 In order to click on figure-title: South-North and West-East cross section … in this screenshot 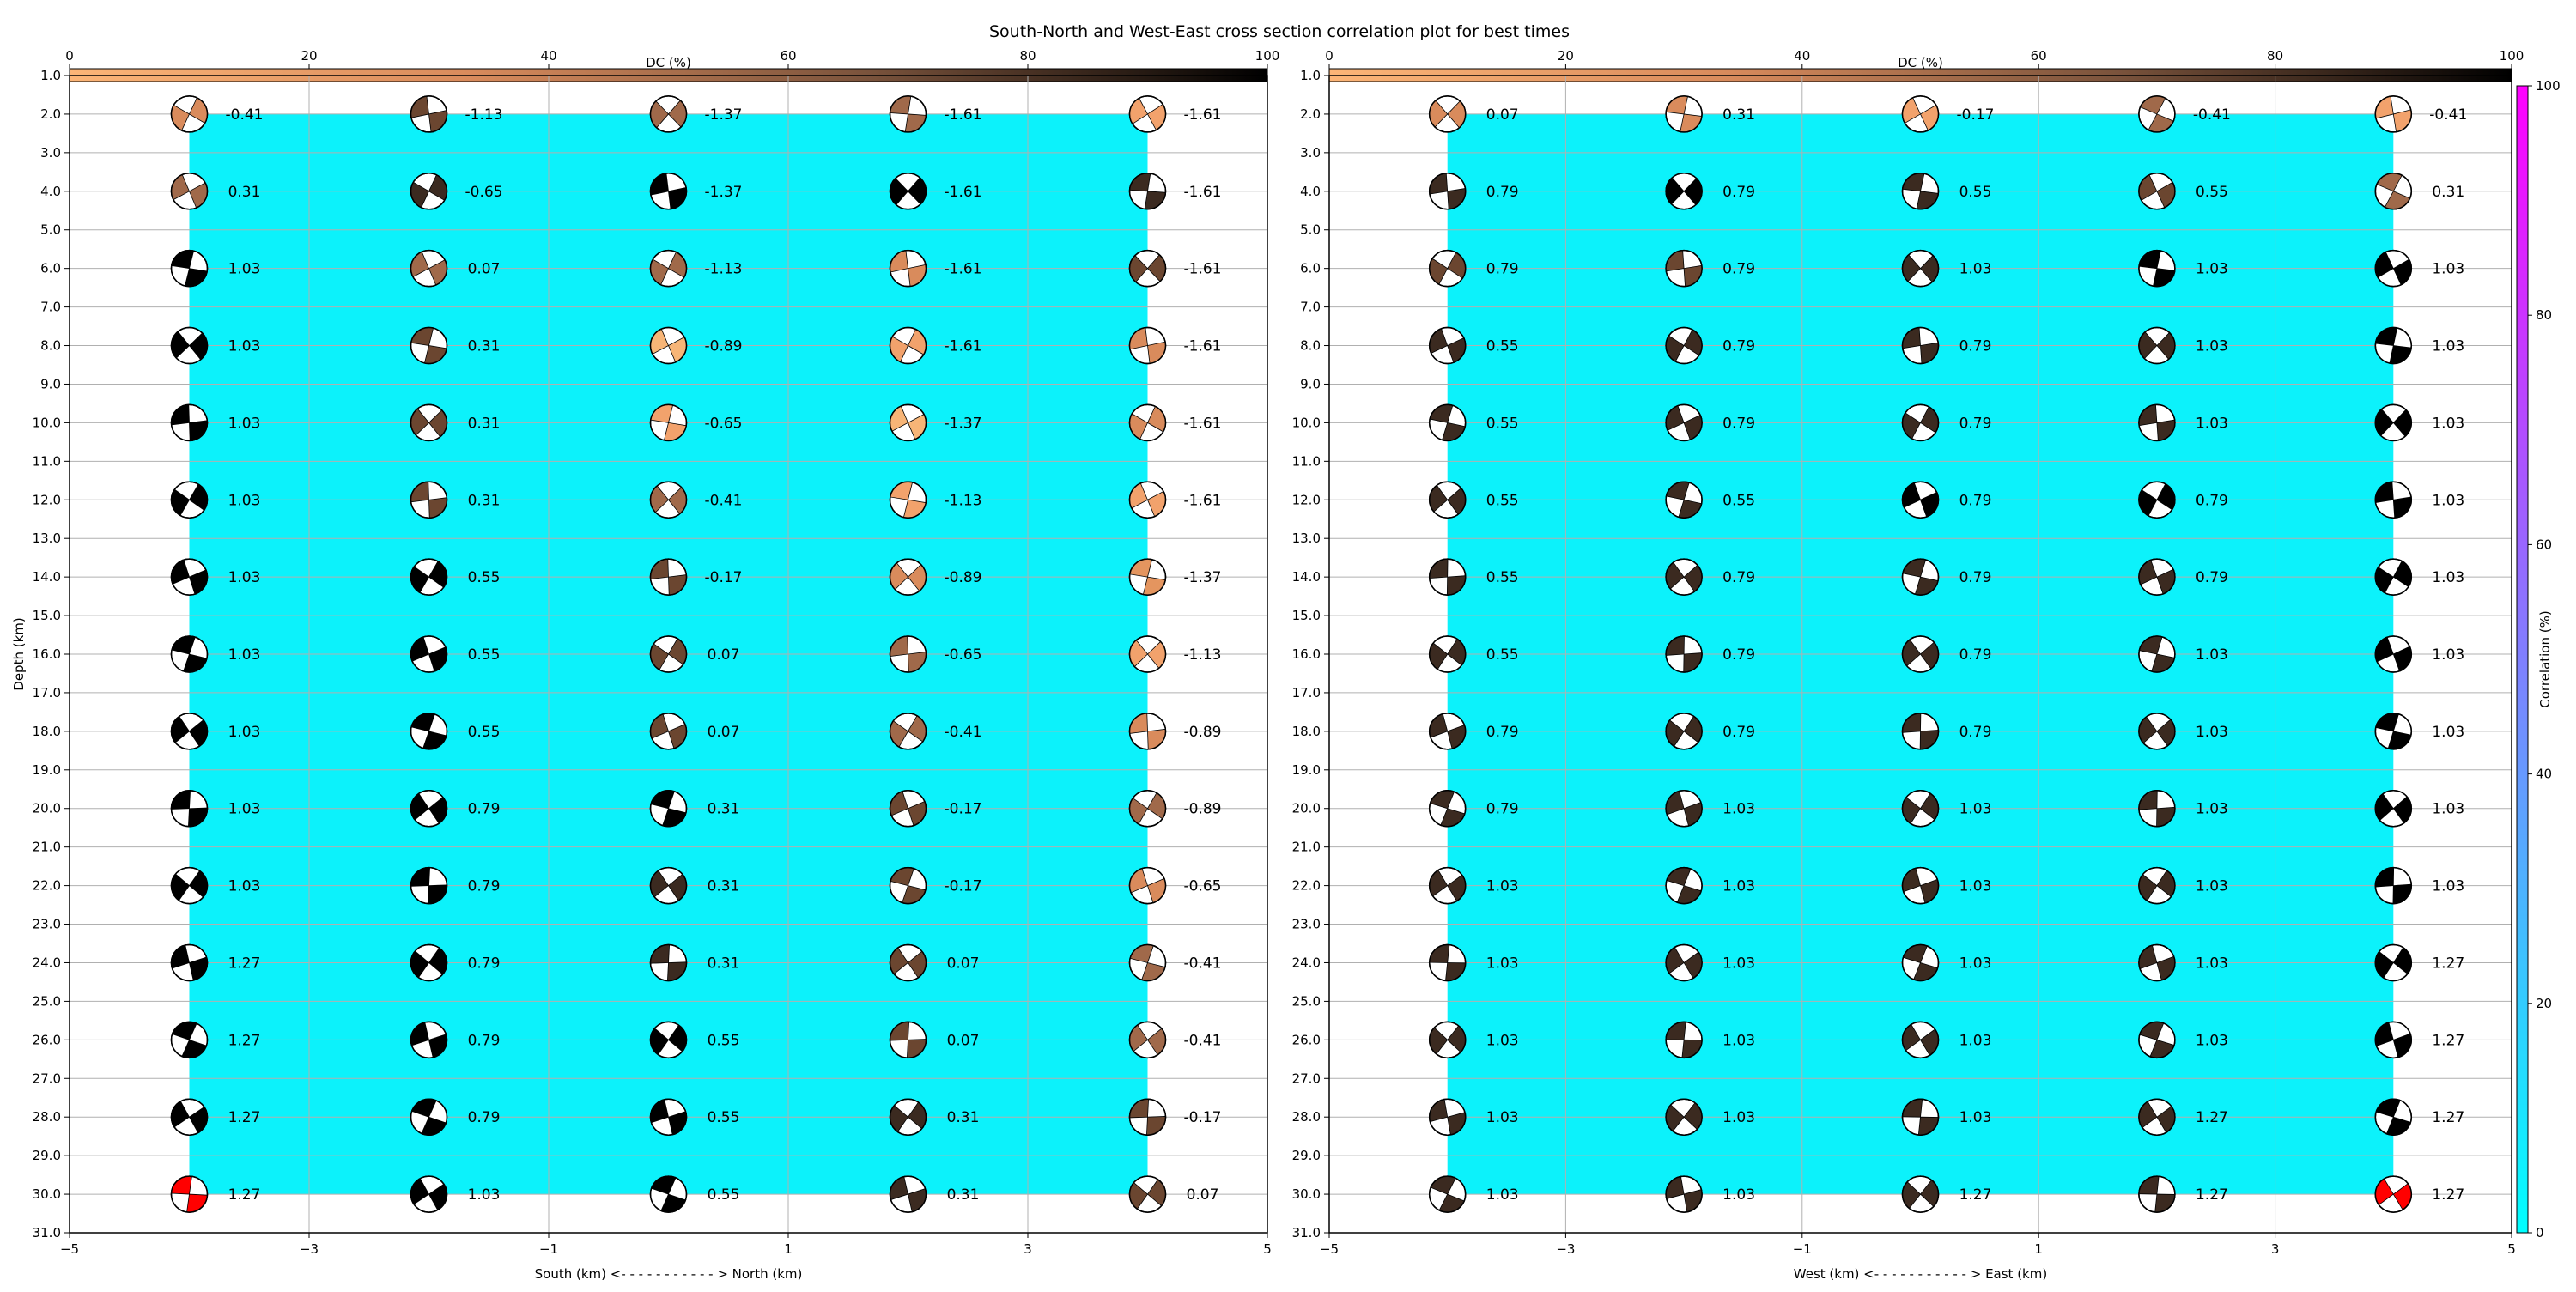, I will do `click(1279, 31)`.